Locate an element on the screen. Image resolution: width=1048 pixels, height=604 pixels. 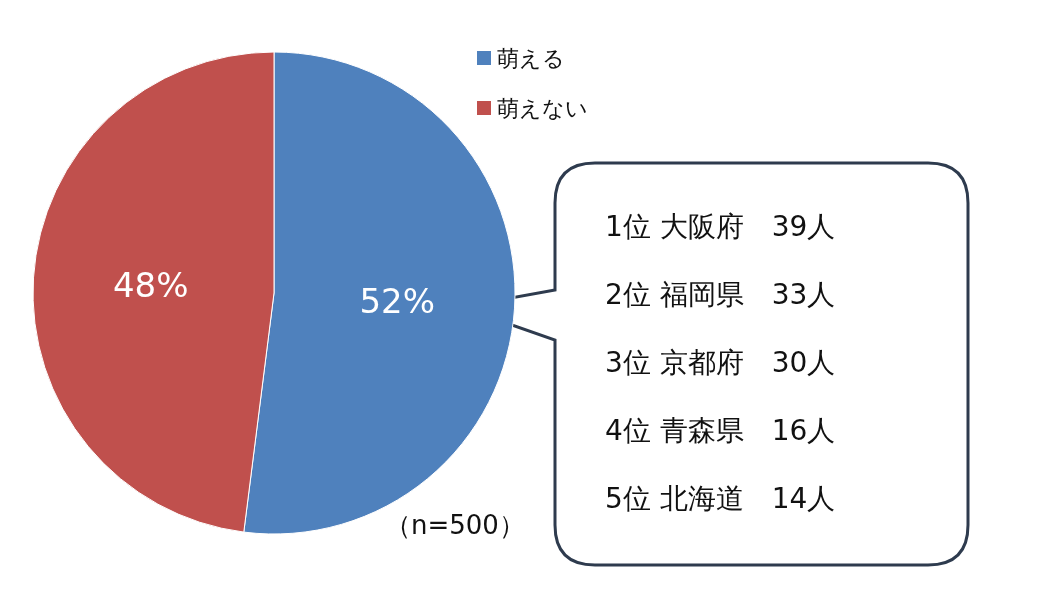
data-label: 48% is located at coordinates (150, 285).